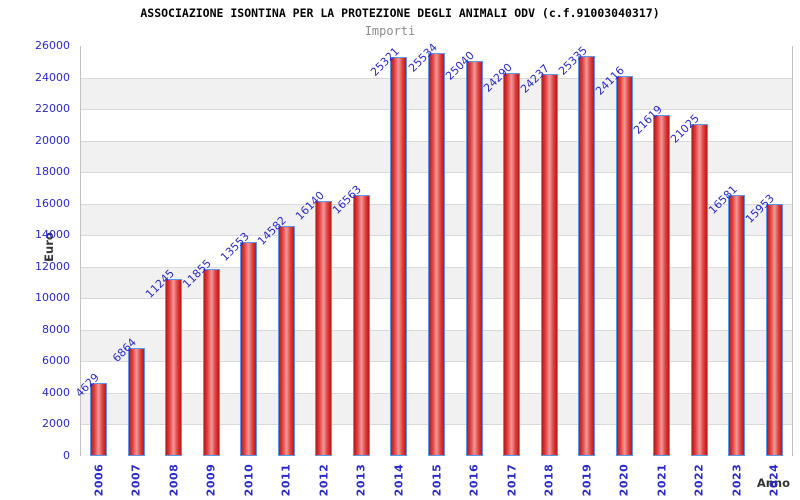 The image size is (800, 500). What do you see at coordinates (587, 480) in the screenshot?
I see `x-tick-label: 2019` at bounding box center [587, 480].